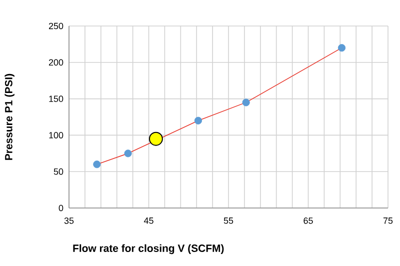 This screenshot has width=400, height=266. What do you see at coordinates (56, 99) in the screenshot?
I see `y-tick-label: 150` at bounding box center [56, 99].